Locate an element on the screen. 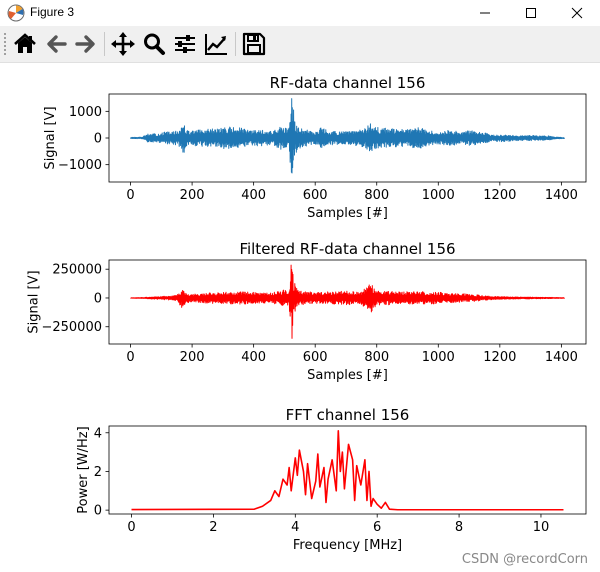  minimize-icon is located at coordinates (485, 13).